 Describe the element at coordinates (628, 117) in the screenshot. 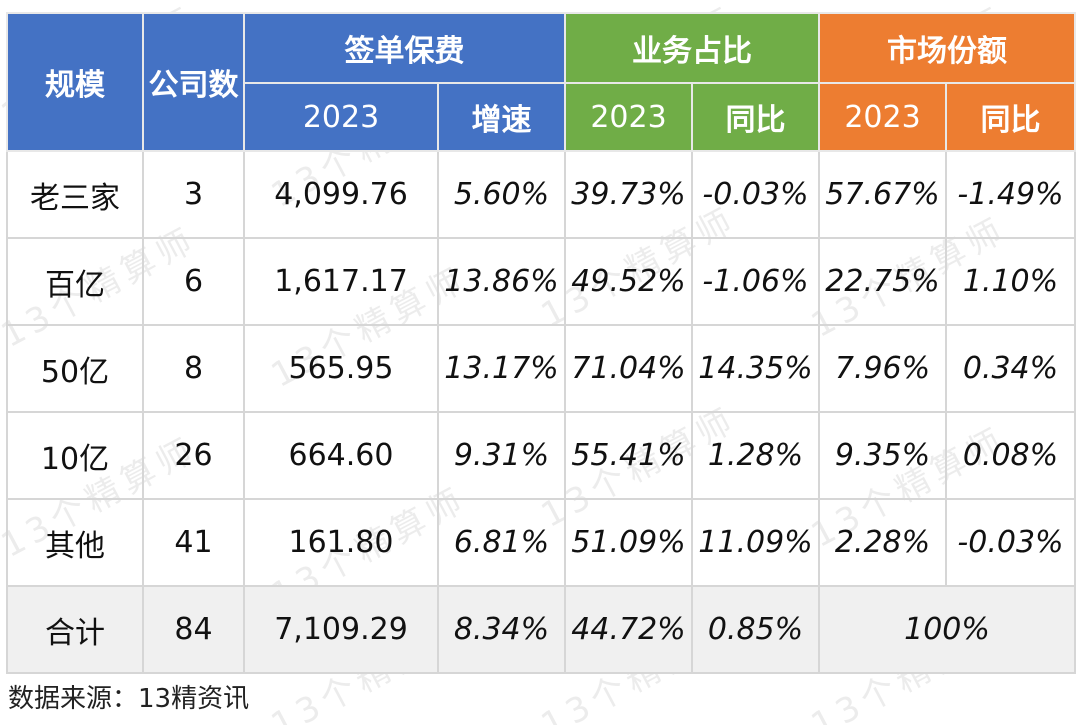

I see `header-business-2023: 2023` at that location.